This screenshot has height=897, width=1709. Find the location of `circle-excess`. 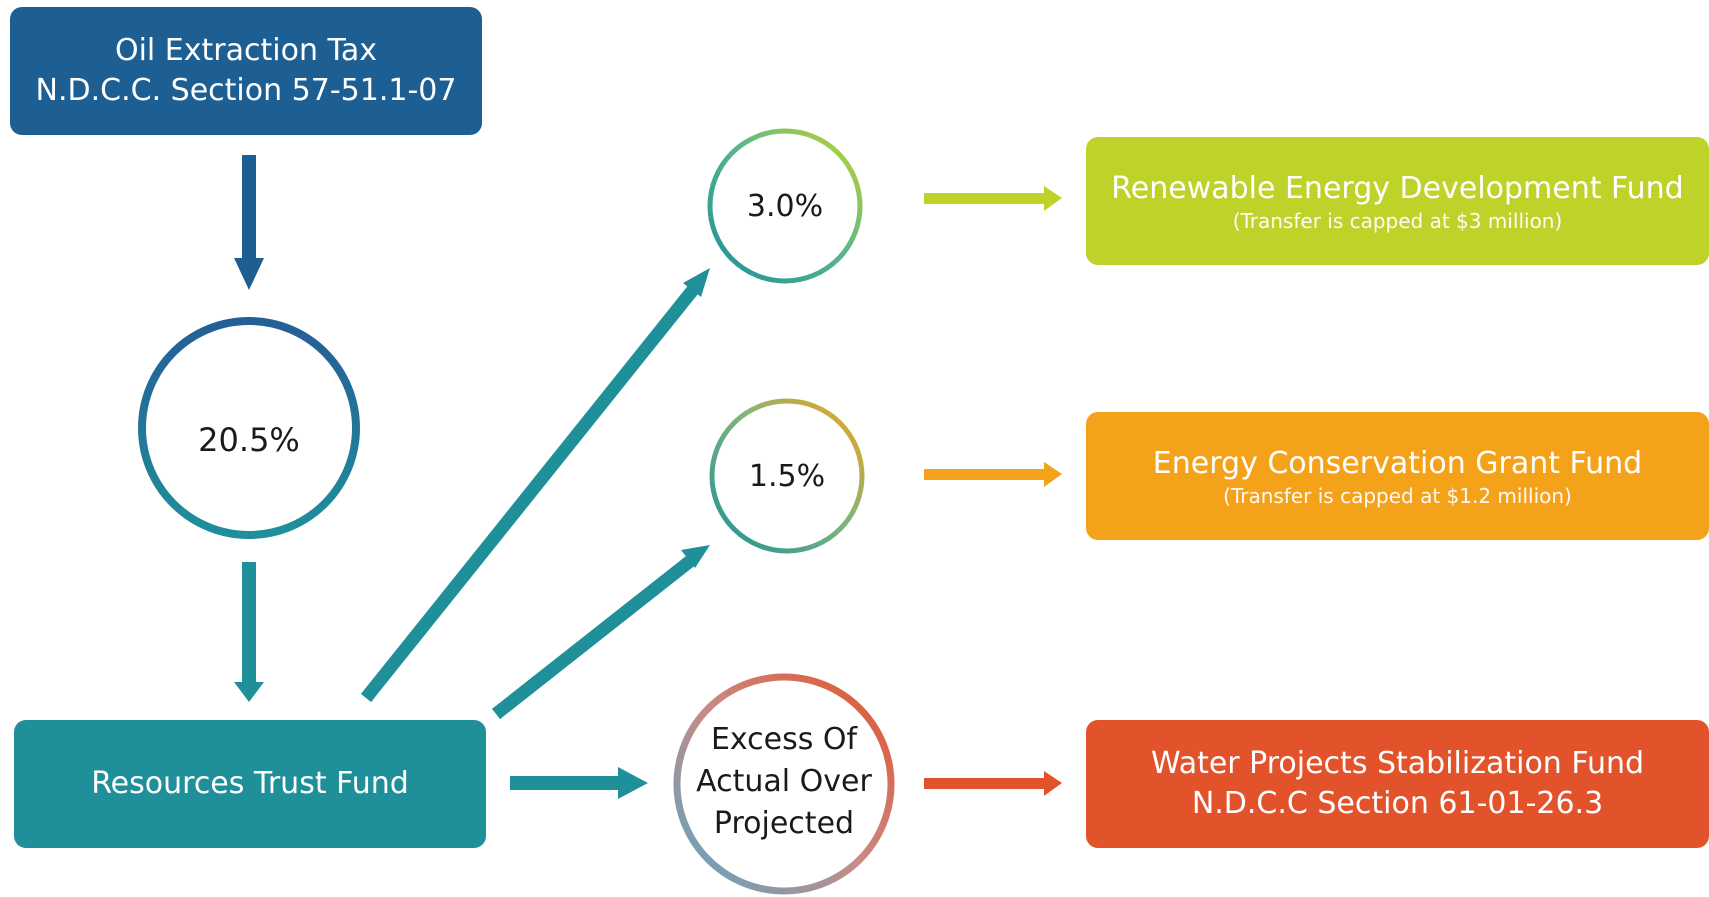

circle-excess is located at coordinates (784, 784).